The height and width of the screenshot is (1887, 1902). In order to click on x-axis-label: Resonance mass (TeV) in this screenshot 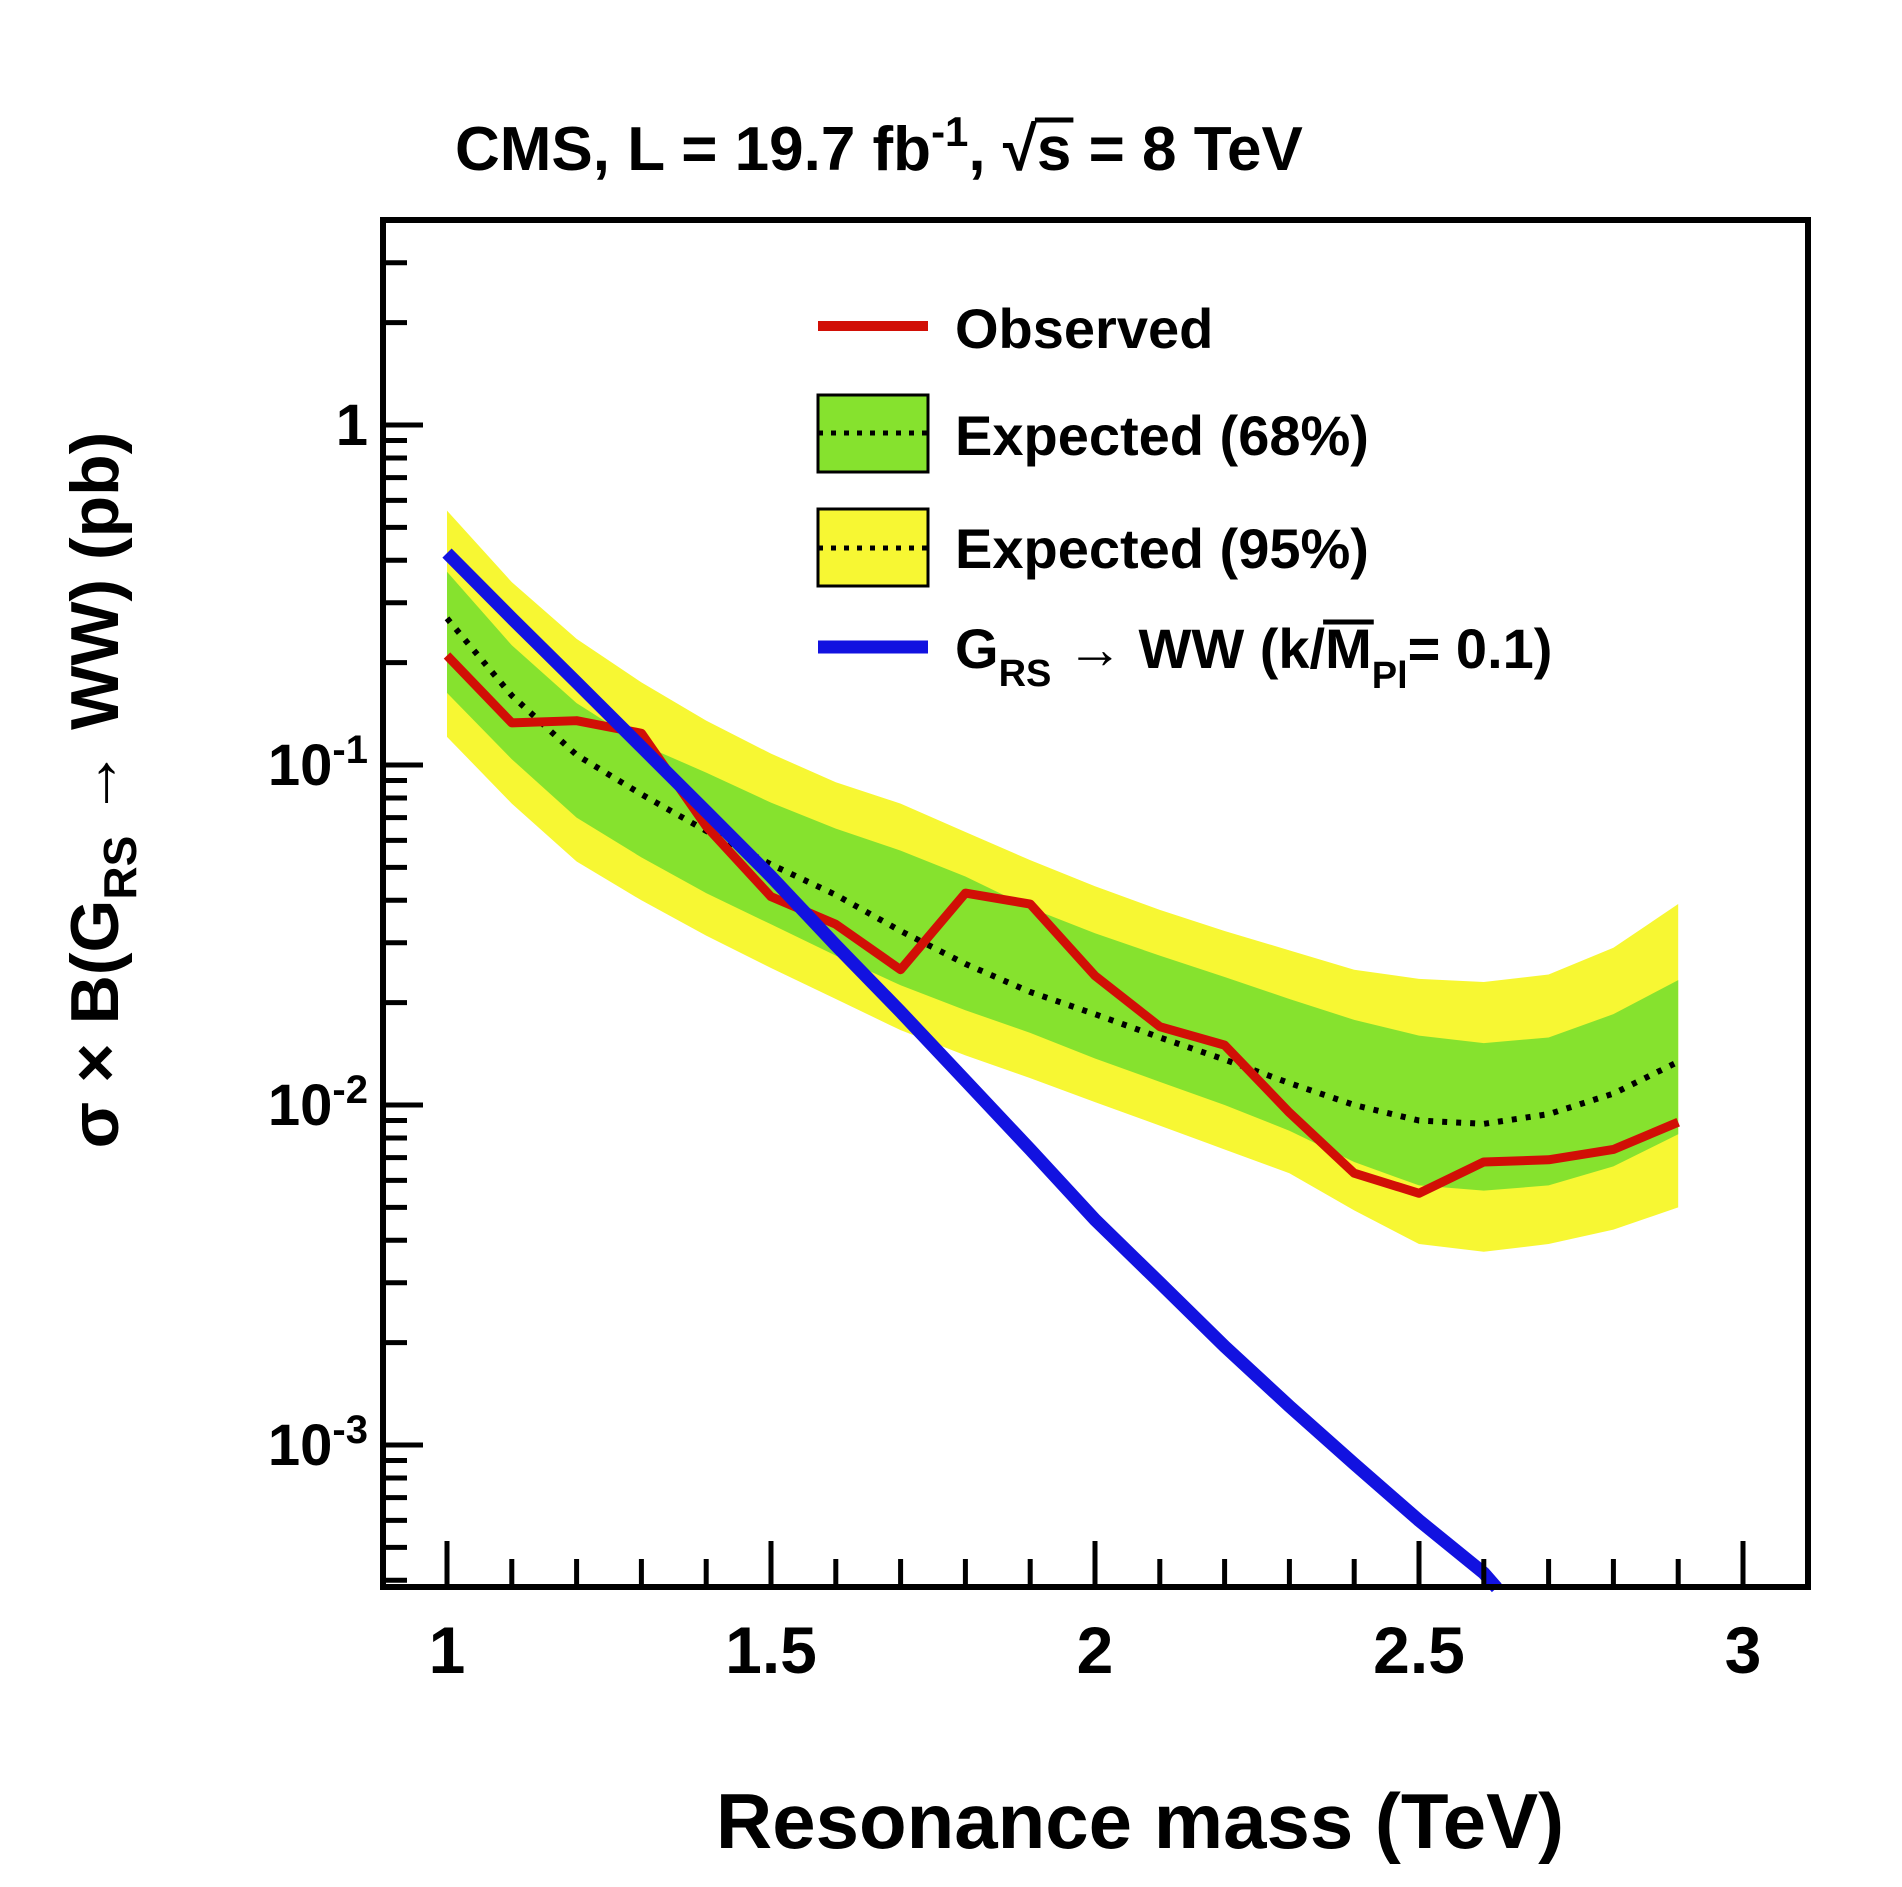, I will do `click(1140, 1821)`.